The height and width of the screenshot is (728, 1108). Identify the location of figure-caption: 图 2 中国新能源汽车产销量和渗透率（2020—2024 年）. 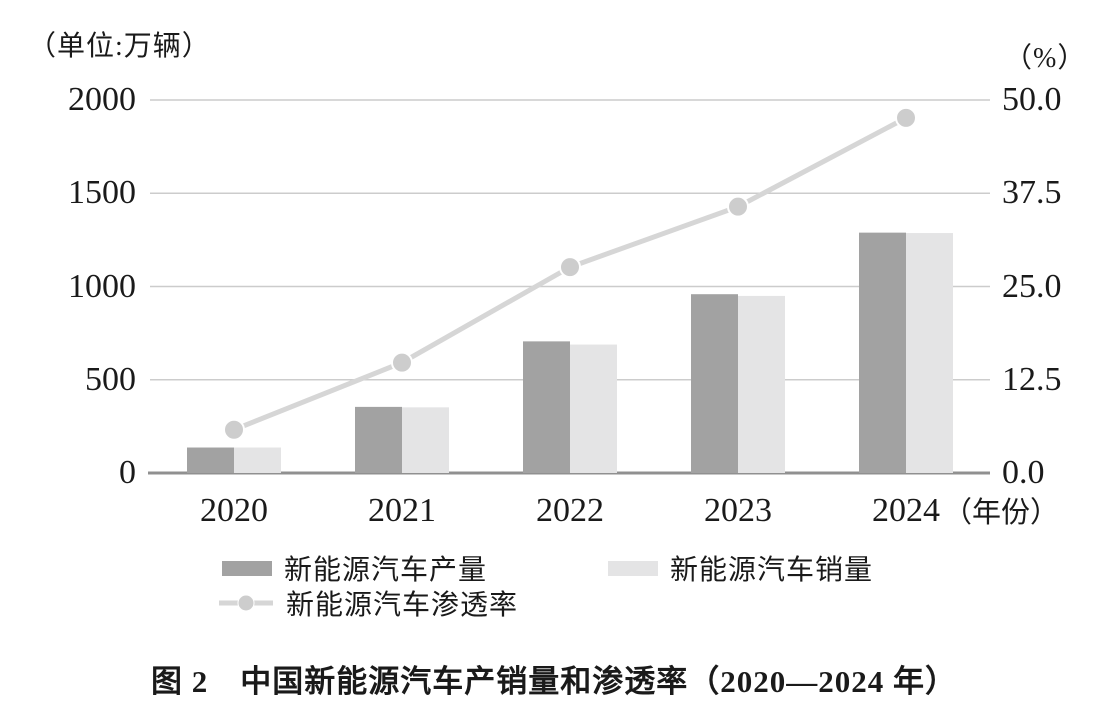
(554, 681).